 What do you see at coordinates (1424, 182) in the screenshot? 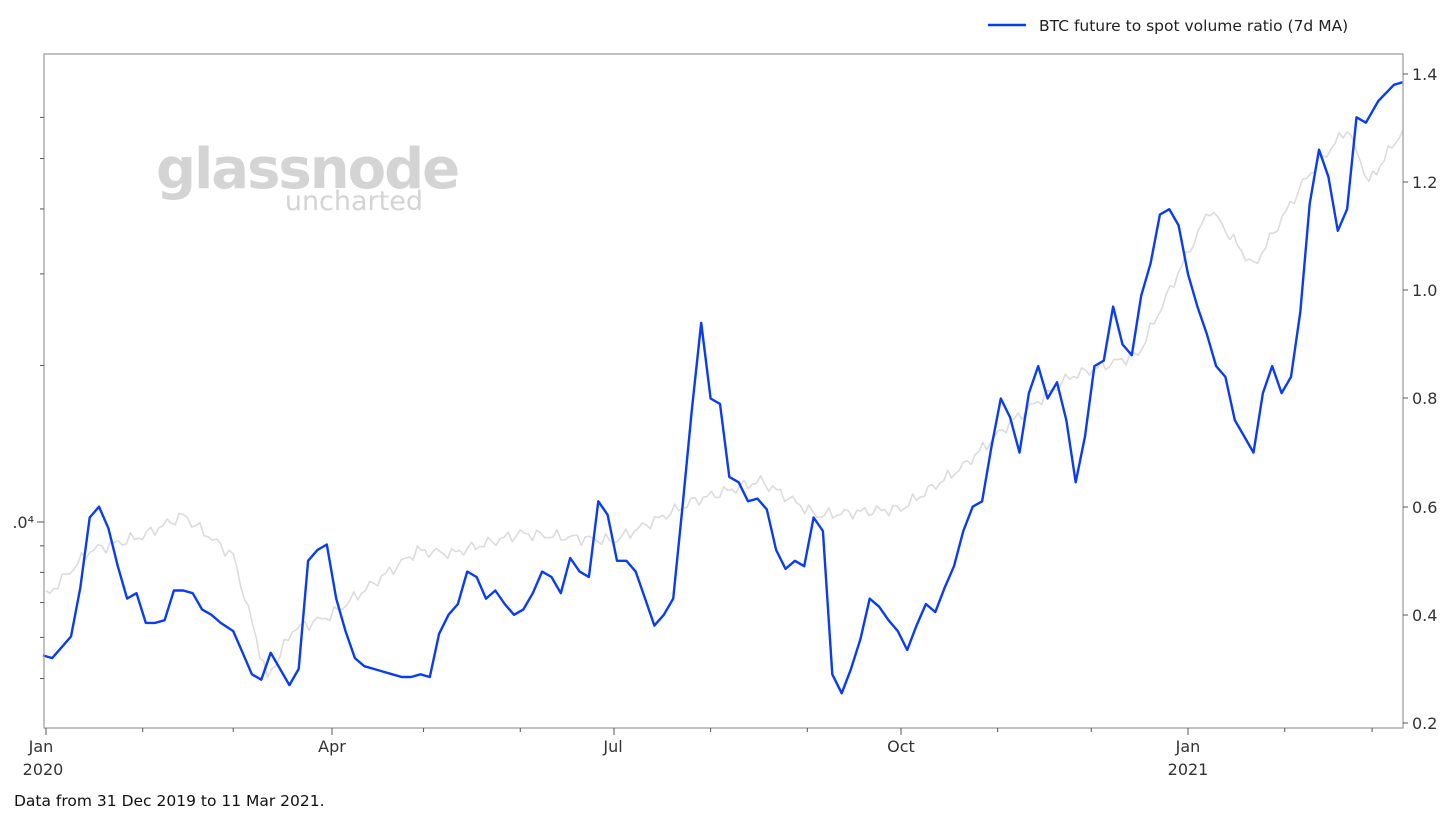
I see `right-tick-1.2: 1.2` at bounding box center [1424, 182].